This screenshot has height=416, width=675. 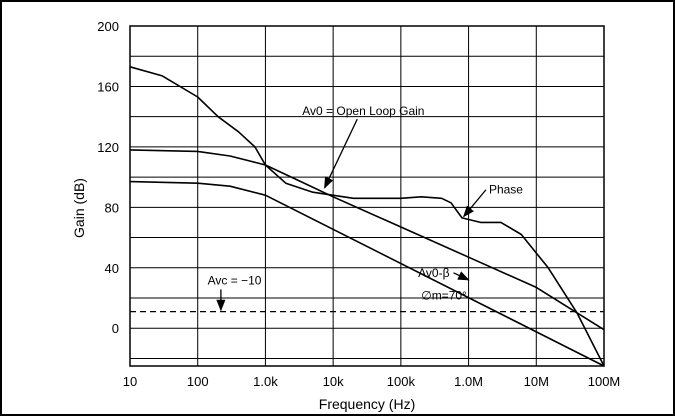 I want to click on ann-avc-label: Avc = −10, so click(x=235, y=280).